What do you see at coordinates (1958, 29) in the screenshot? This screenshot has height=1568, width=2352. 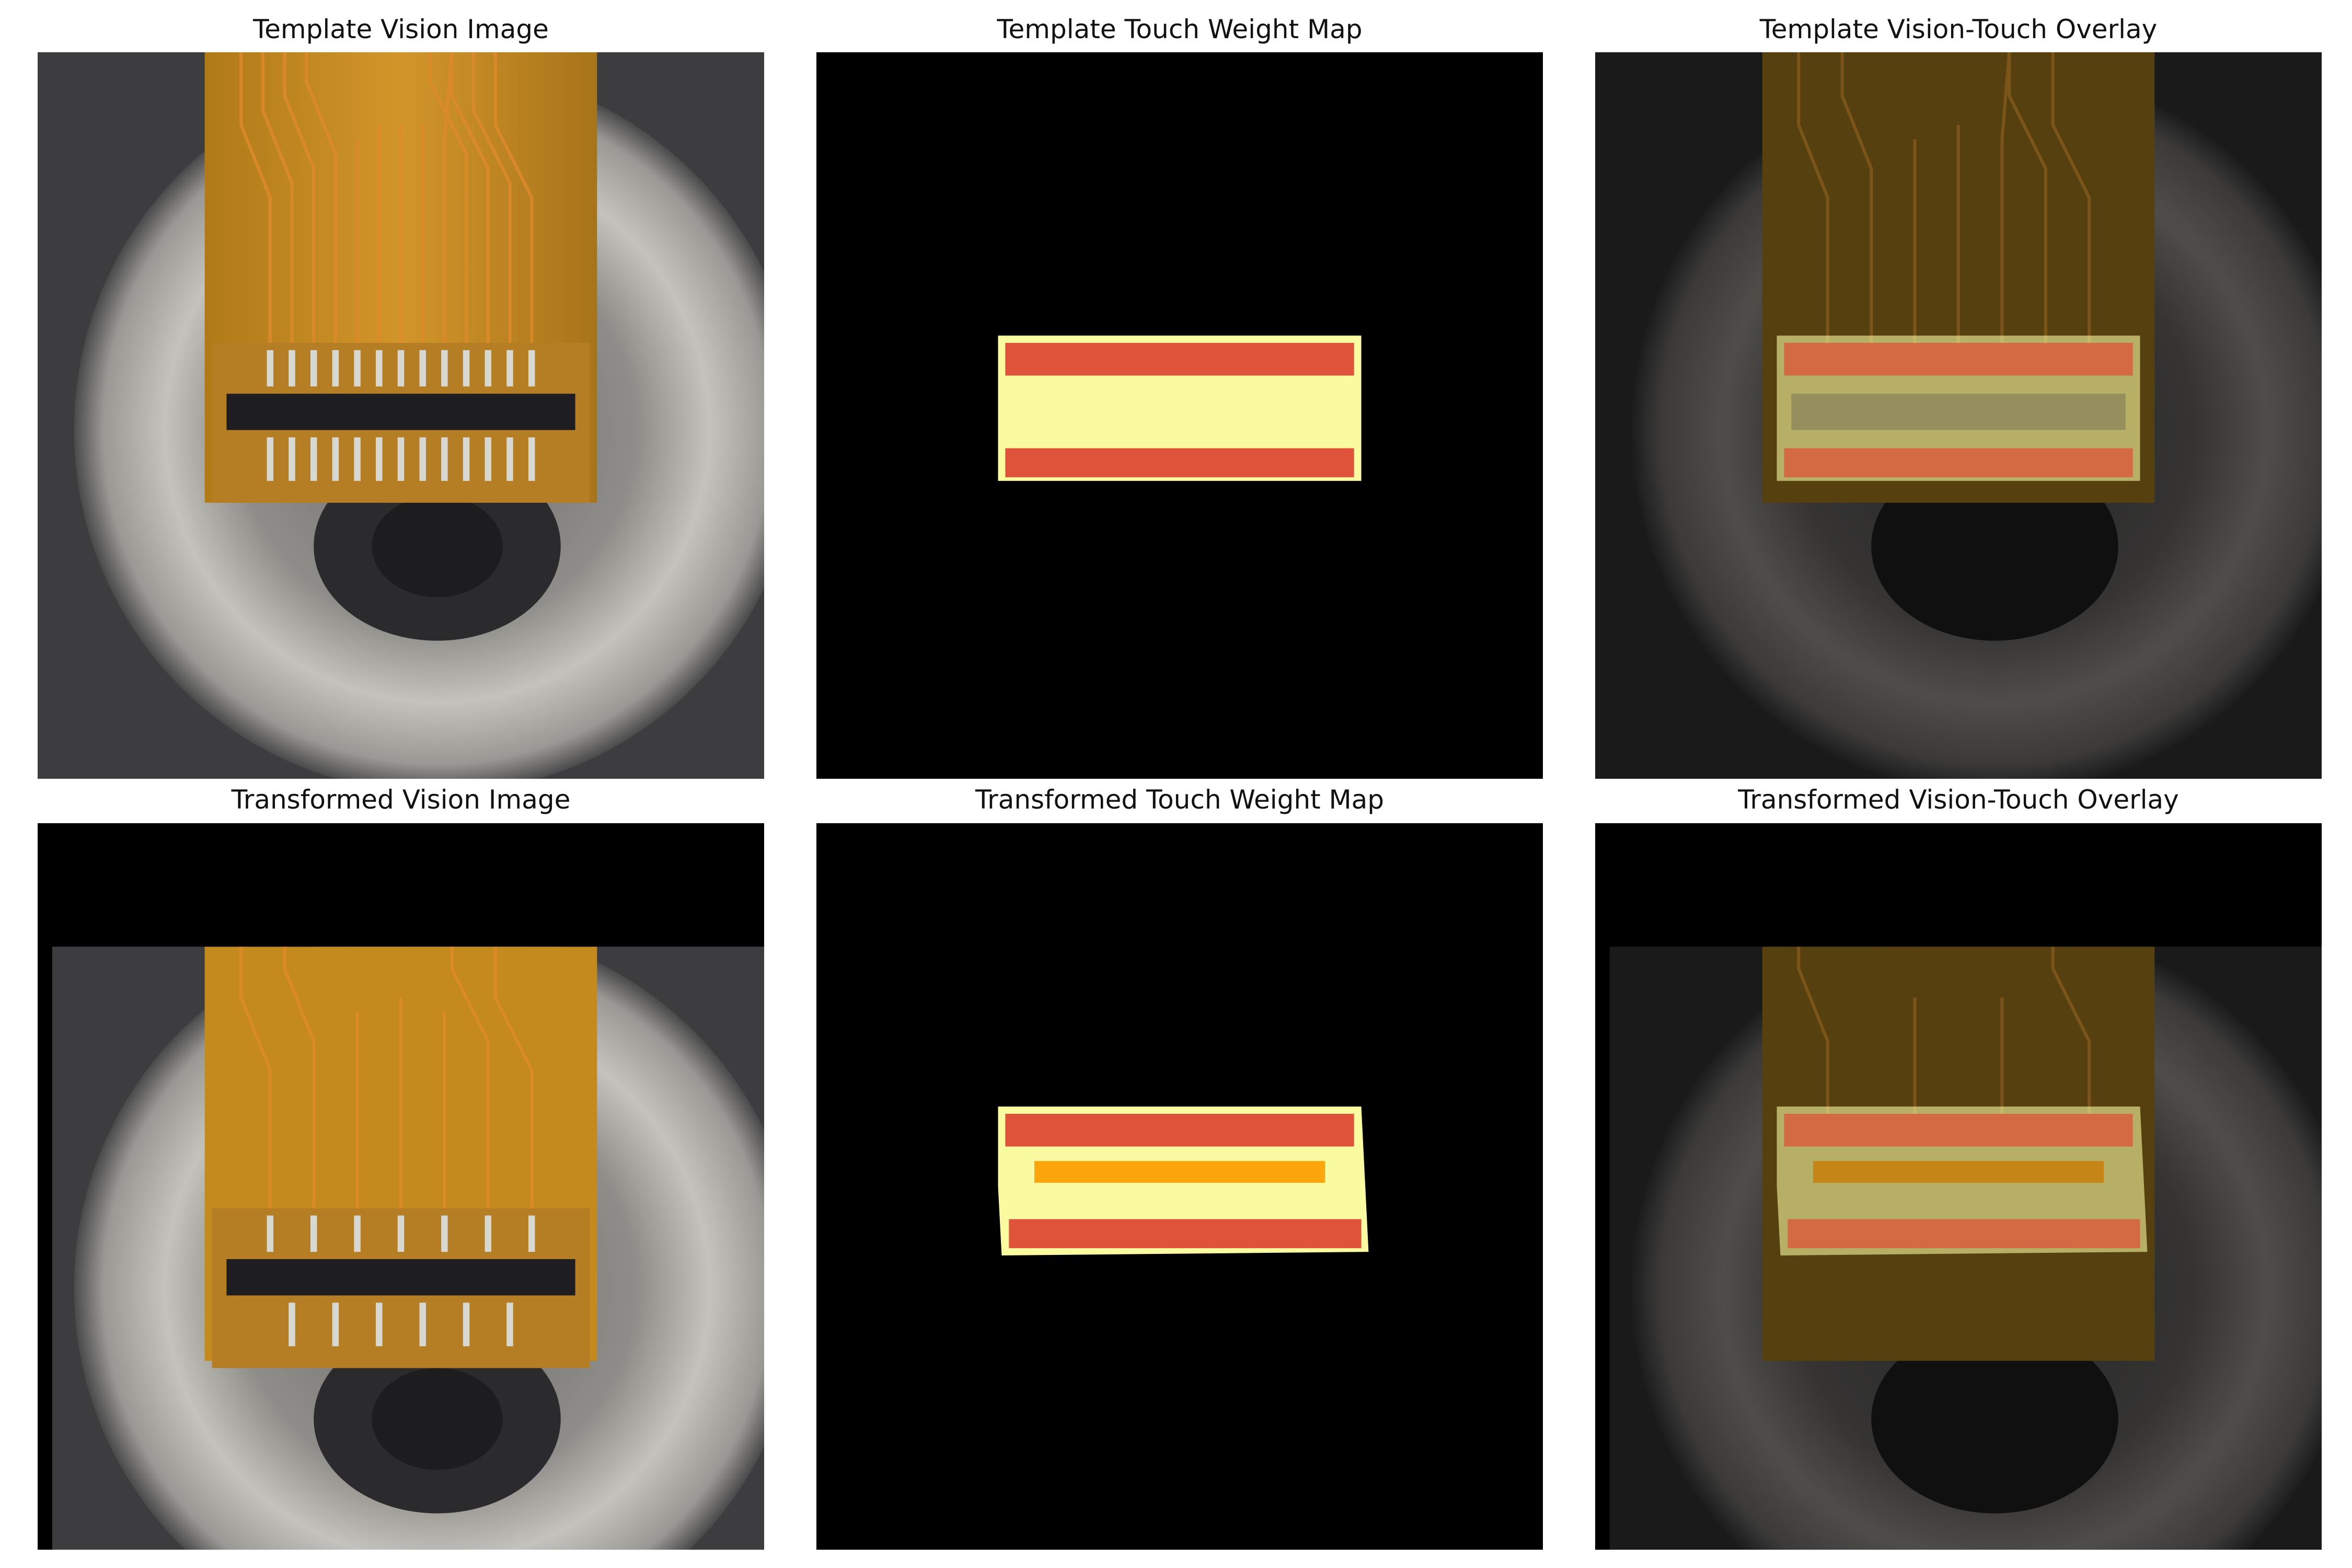 I see `panel-title-template-overlay: Template Vision-Touch Overlay` at bounding box center [1958, 29].